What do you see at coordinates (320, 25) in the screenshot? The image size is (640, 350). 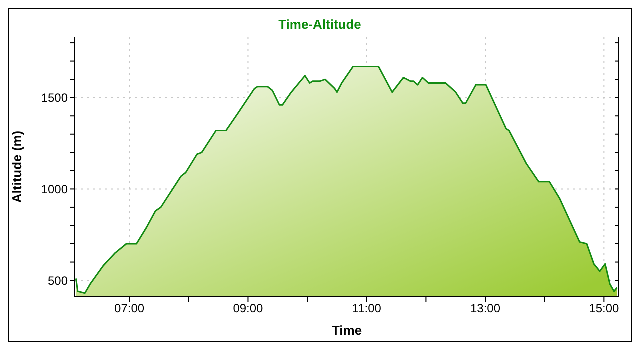 I see `chart-title: Time-Altitude` at bounding box center [320, 25].